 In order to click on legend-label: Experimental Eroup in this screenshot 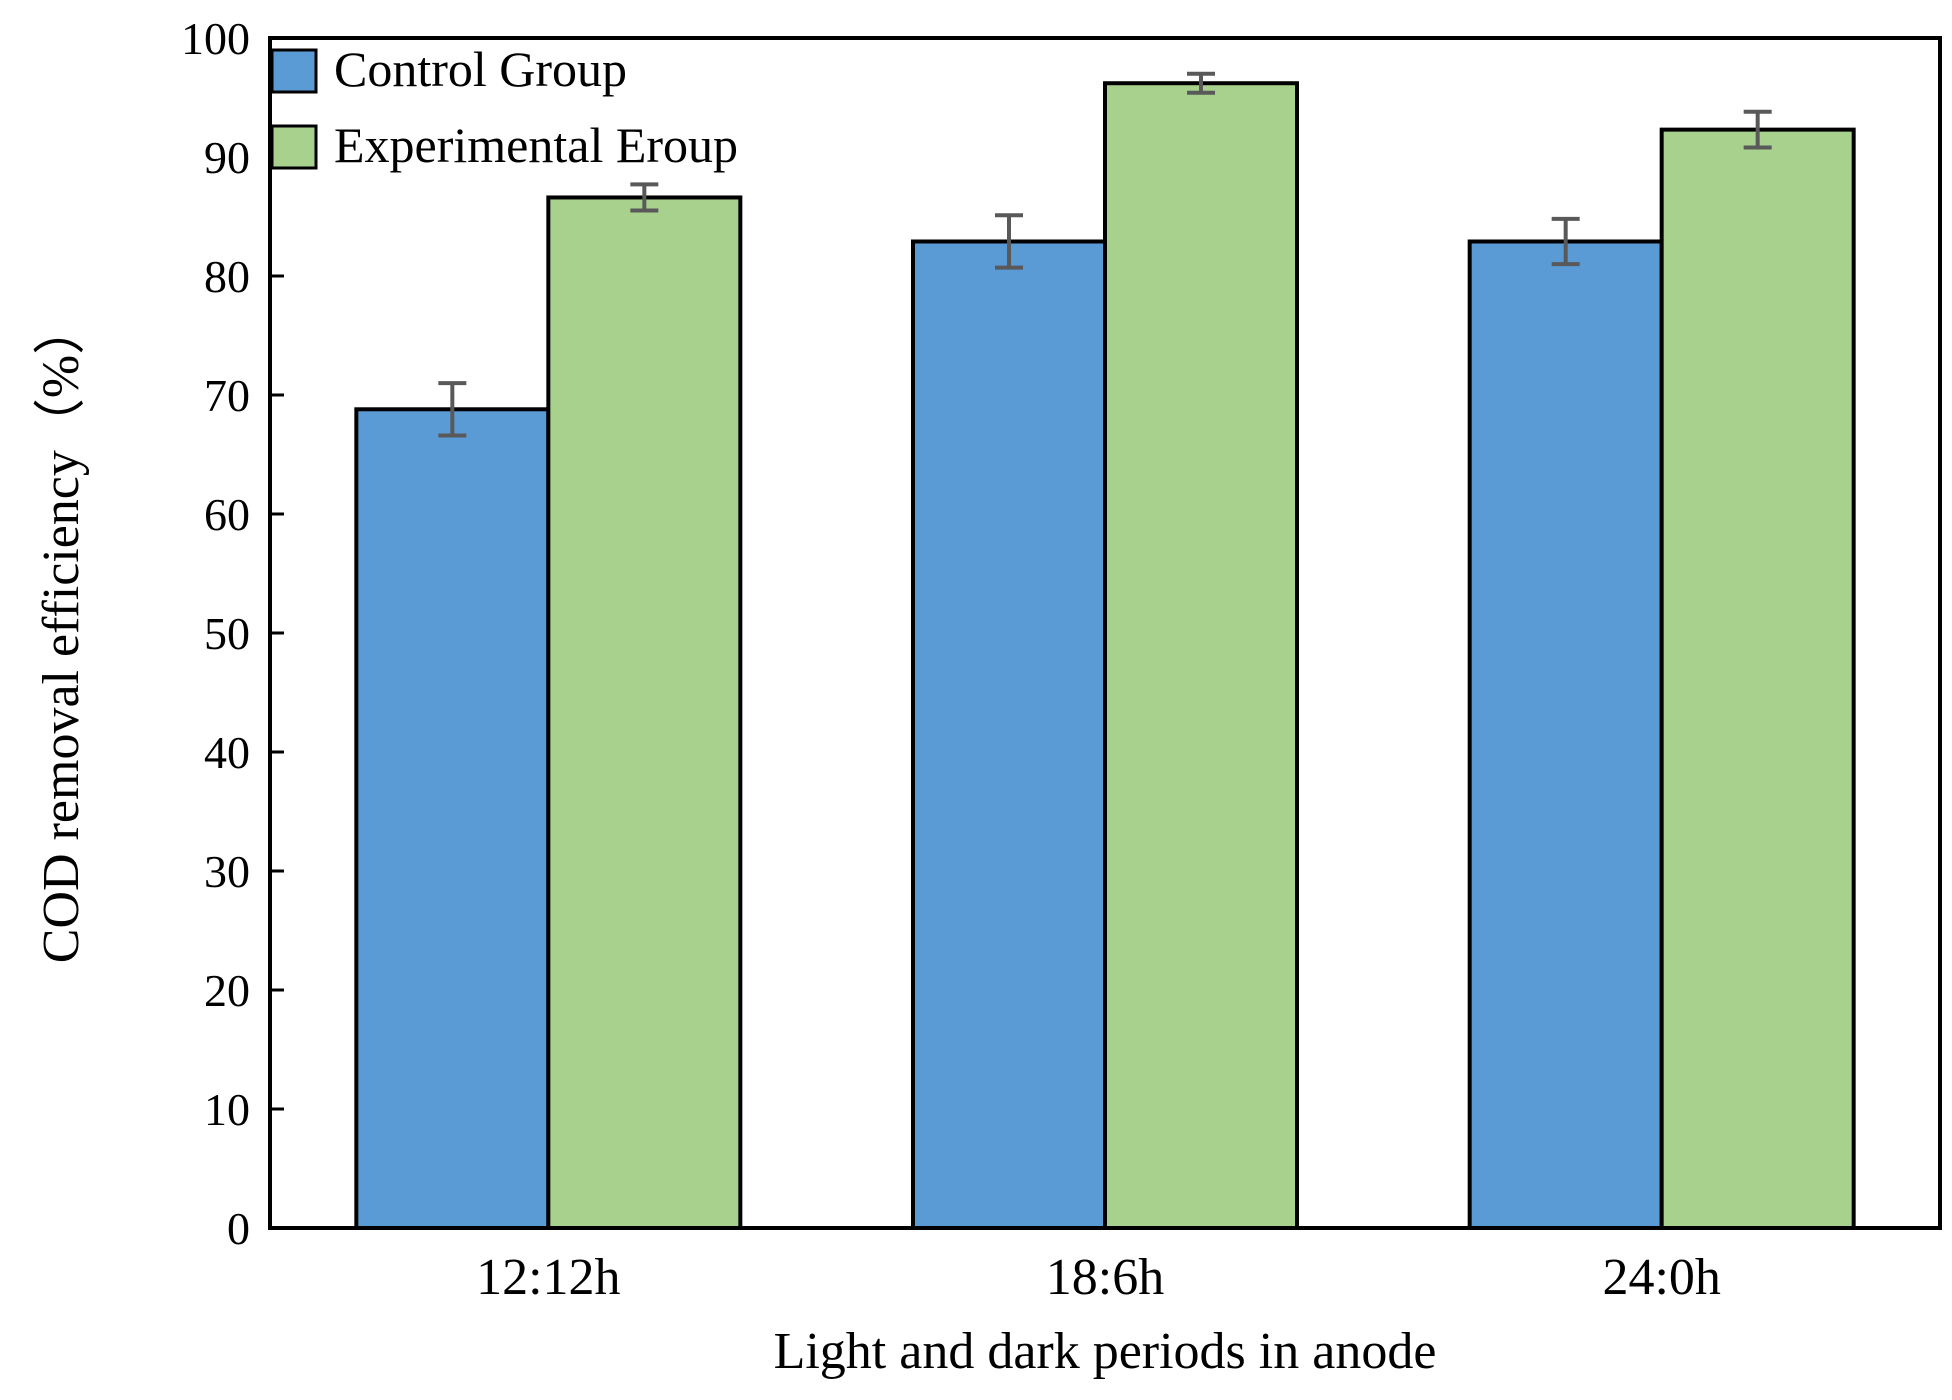, I will do `click(536, 145)`.